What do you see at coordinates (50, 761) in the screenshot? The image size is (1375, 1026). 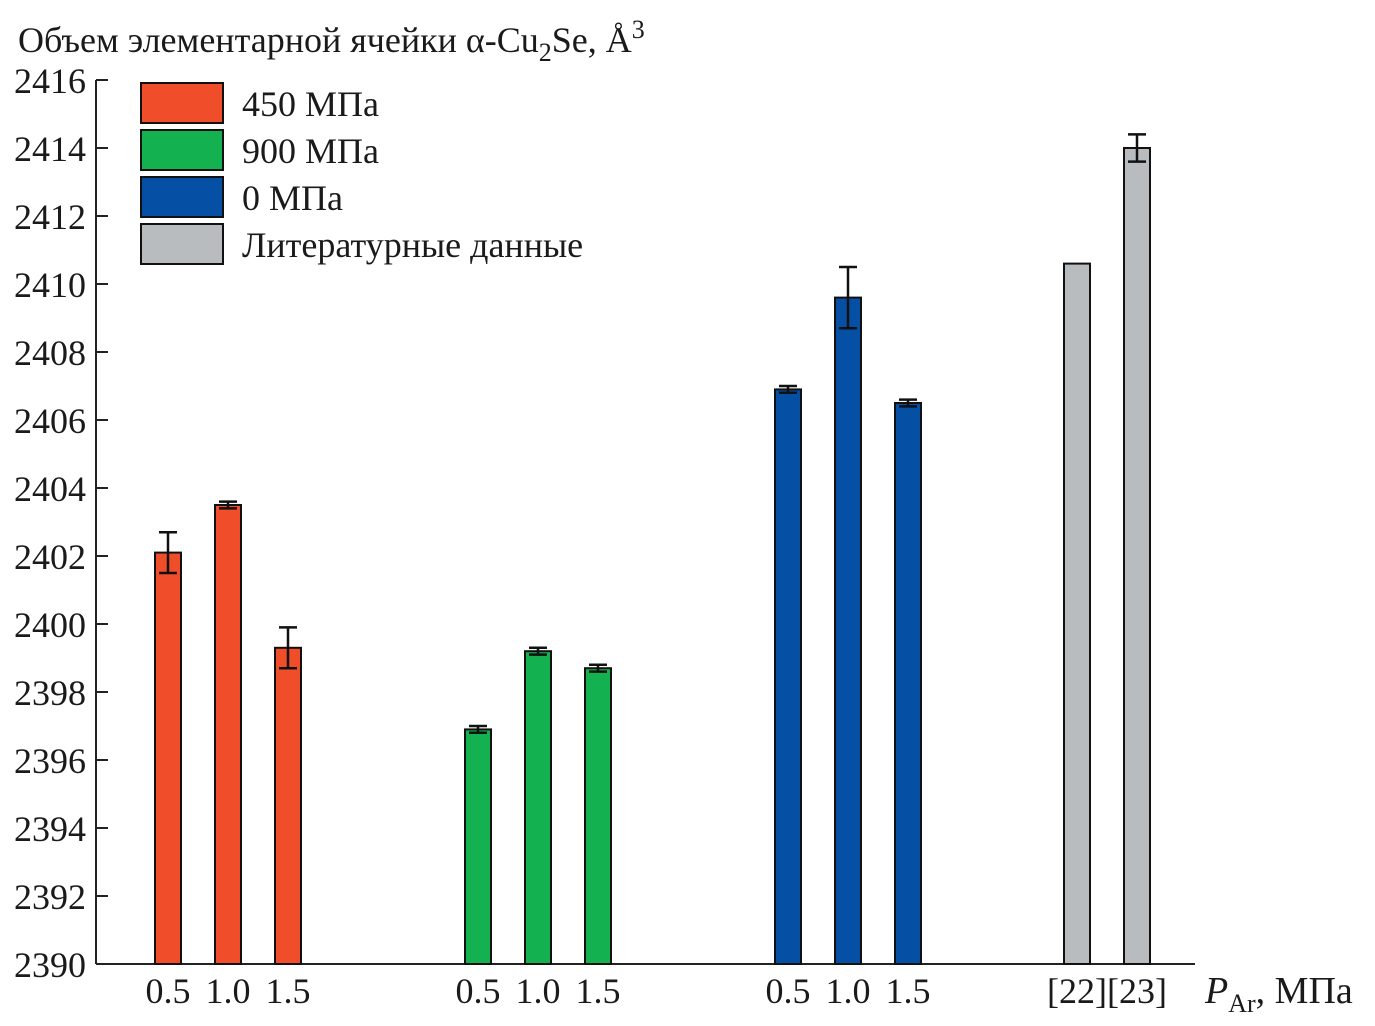 I see `y-tick-label: 2396` at bounding box center [50, 761].